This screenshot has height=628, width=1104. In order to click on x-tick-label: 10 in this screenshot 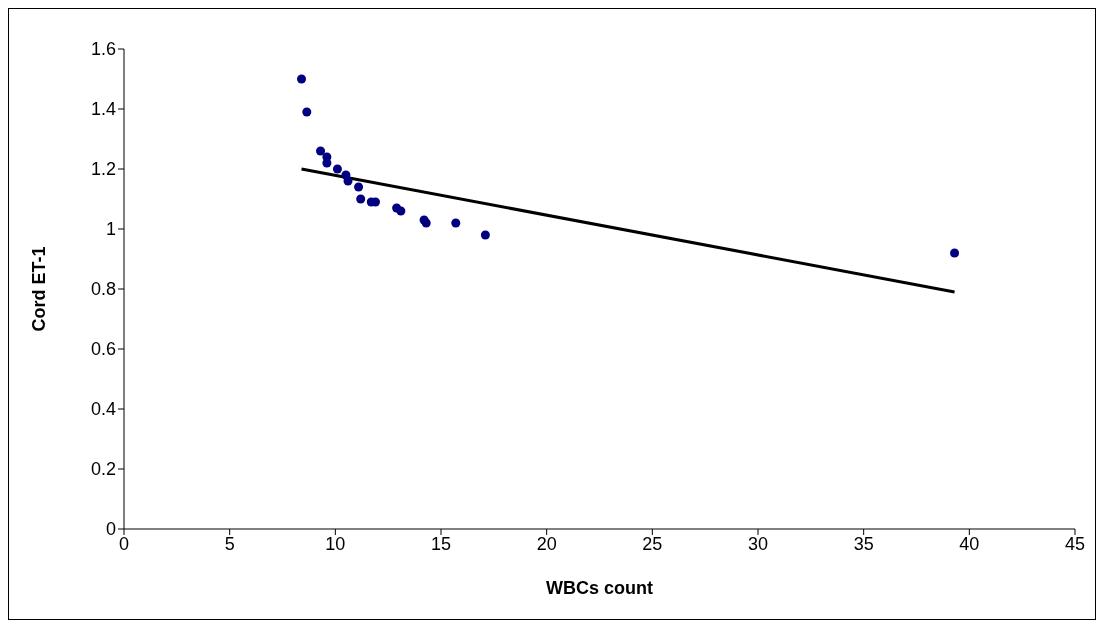, I will do `click(335, 543)`.